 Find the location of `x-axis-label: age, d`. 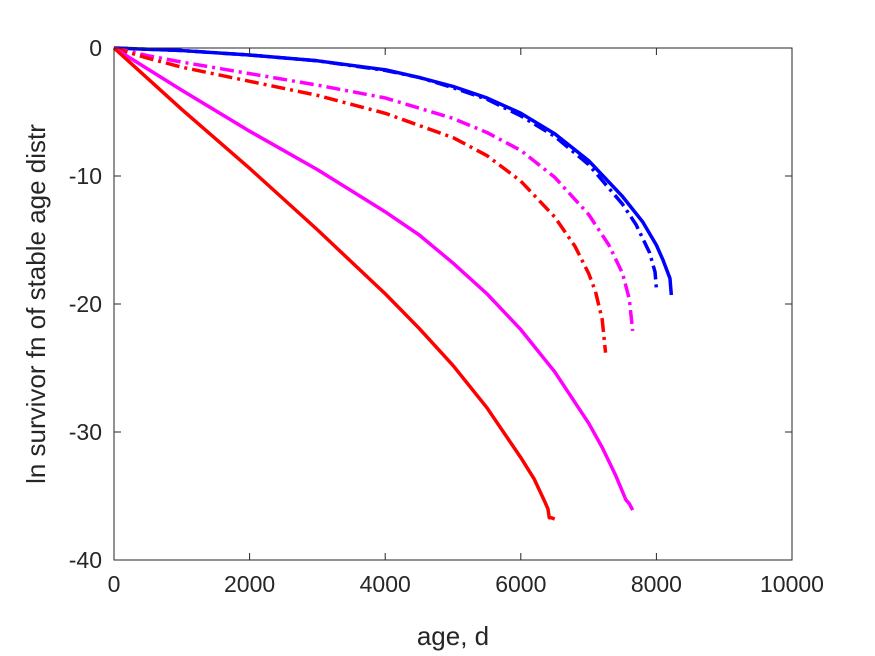

x-axis-label: age, d is located at coordinates (453, 636).